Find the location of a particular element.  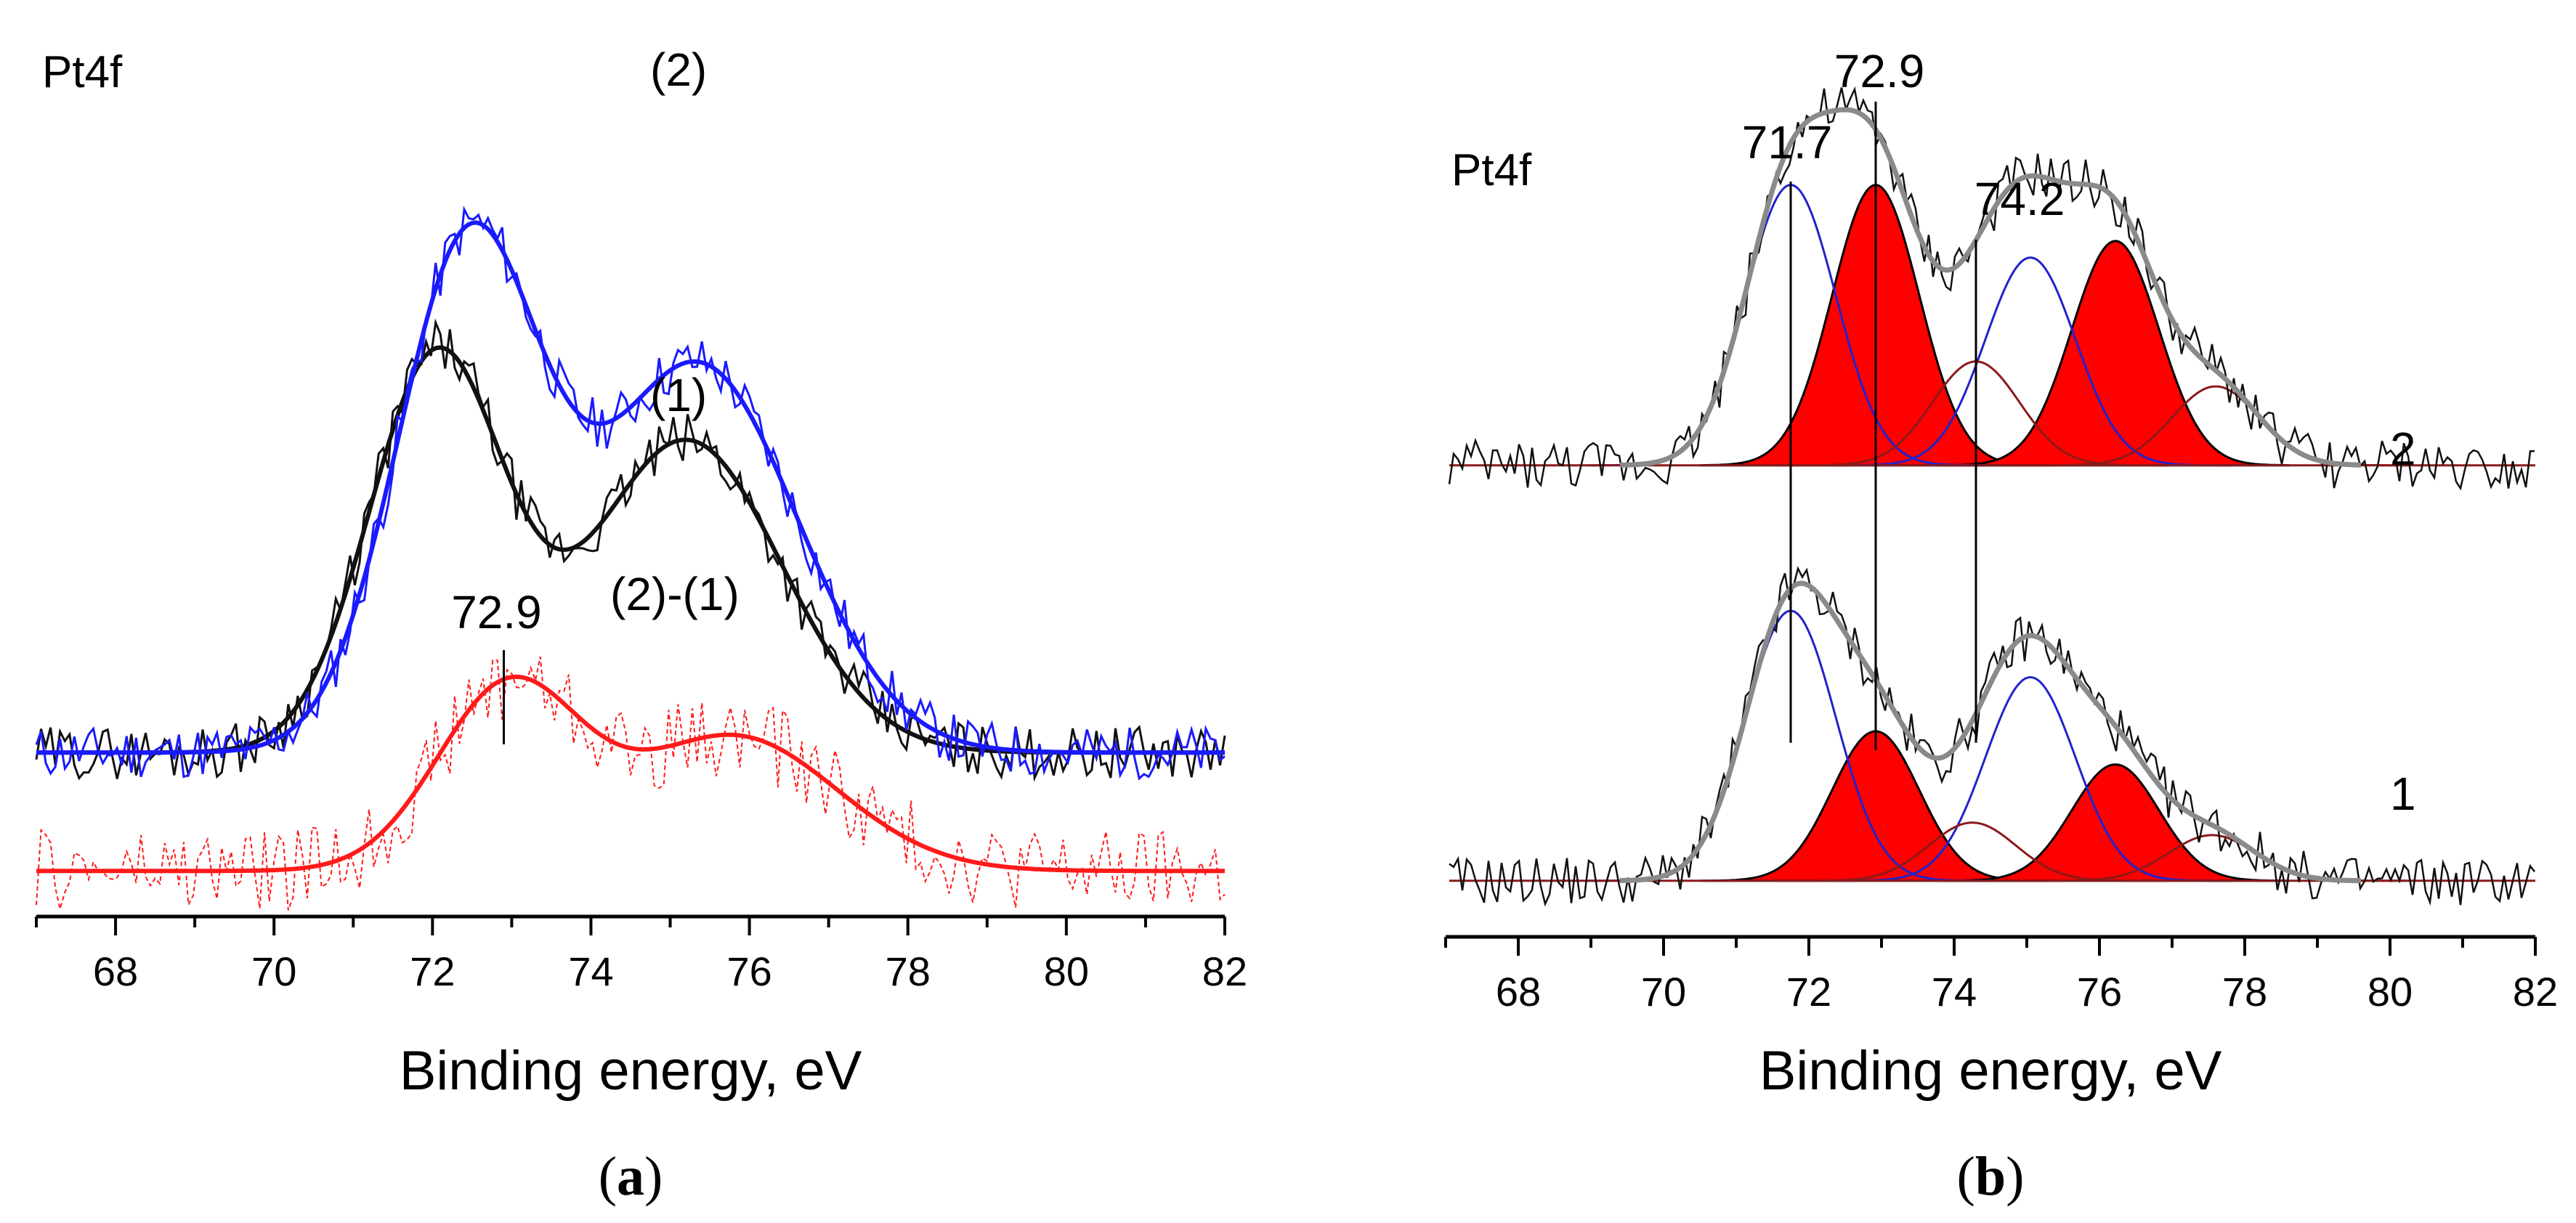

panel-b-tick-label-78: 78 is located at coordinates (2244, 992).